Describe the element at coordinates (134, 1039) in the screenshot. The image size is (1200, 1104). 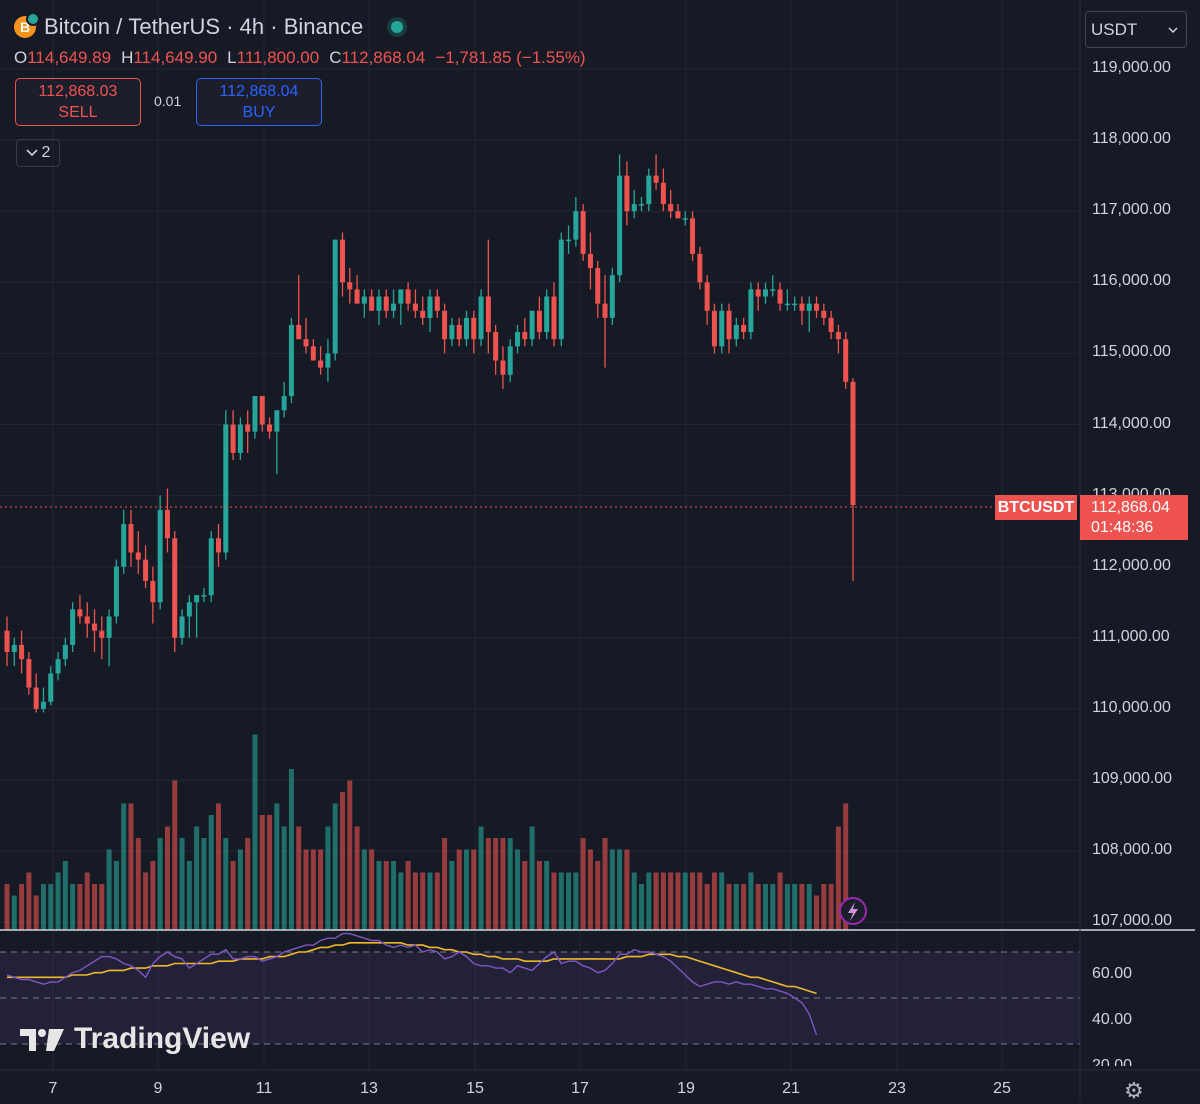
I see `tradingview-logo: TradingView` at that location.